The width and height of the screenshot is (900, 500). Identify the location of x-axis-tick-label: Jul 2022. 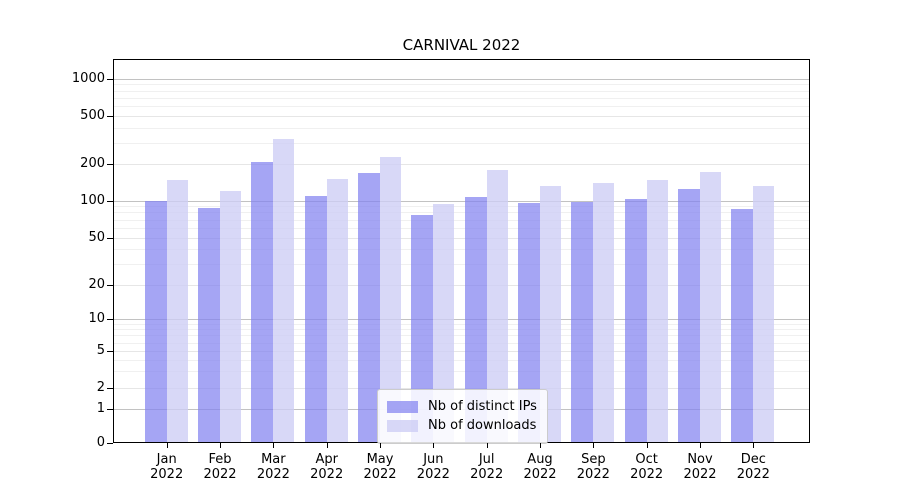
(487, 467).